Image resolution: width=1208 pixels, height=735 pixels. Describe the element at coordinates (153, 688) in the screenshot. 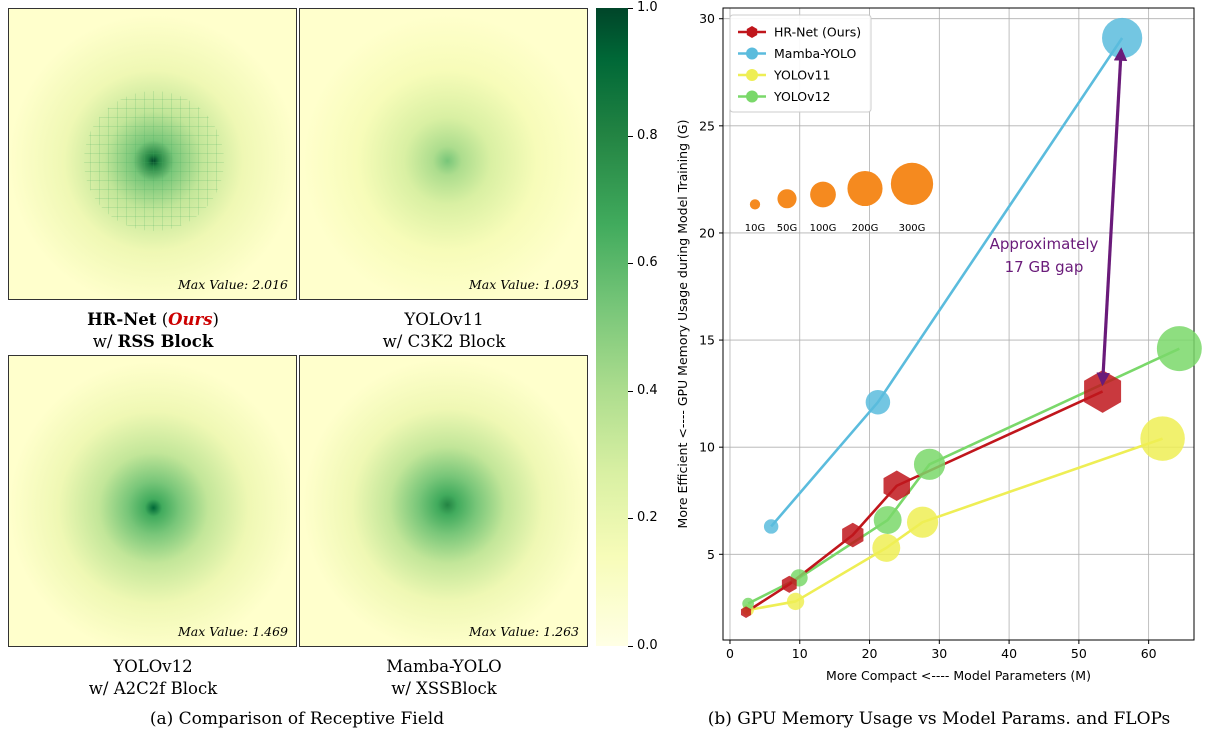

I see `caption-block: w/ A2C2f Block` at that location.